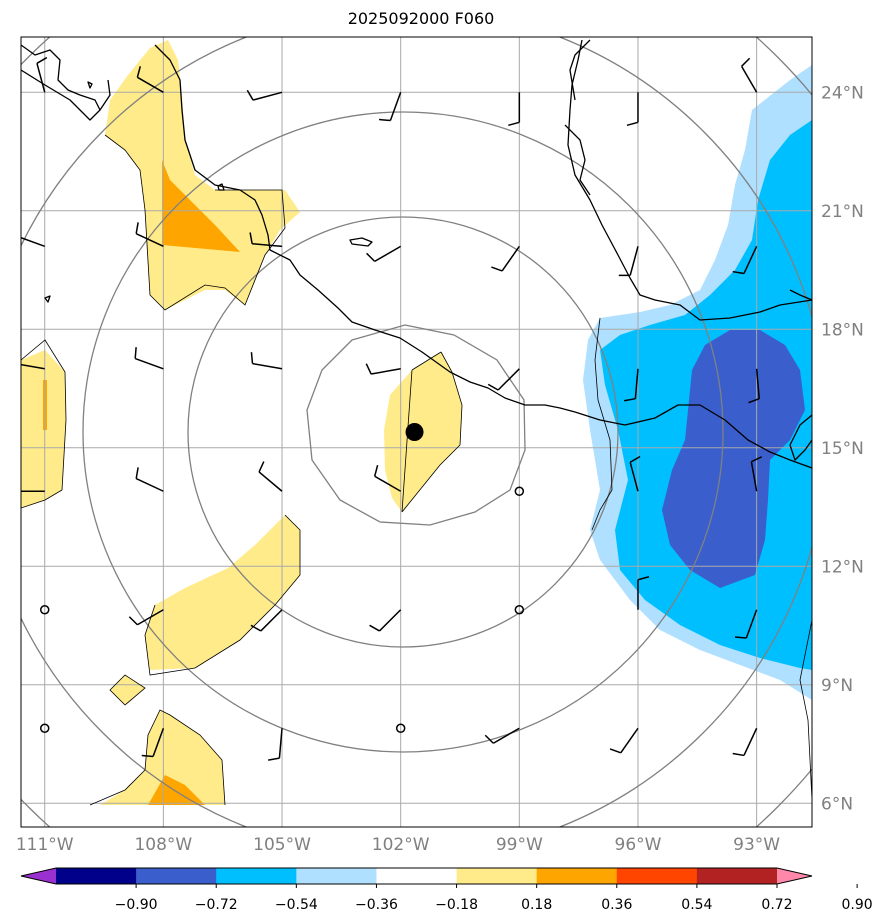 This screenshot has width=882, height=924. I want to click on colorbar-extend-low, so click(38, 876).